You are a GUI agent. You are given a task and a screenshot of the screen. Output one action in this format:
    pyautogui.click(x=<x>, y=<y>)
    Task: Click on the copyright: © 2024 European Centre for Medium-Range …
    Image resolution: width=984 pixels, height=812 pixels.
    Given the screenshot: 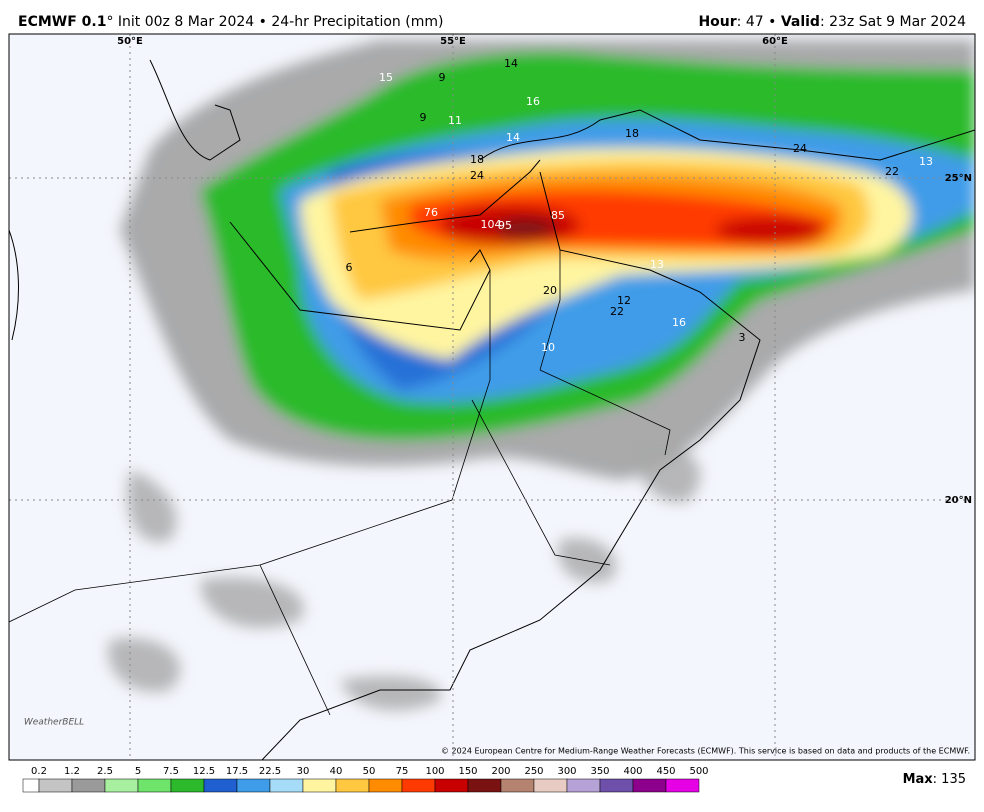 What is the action you would take?
    pyautogui.click(x=705, y=751)
    